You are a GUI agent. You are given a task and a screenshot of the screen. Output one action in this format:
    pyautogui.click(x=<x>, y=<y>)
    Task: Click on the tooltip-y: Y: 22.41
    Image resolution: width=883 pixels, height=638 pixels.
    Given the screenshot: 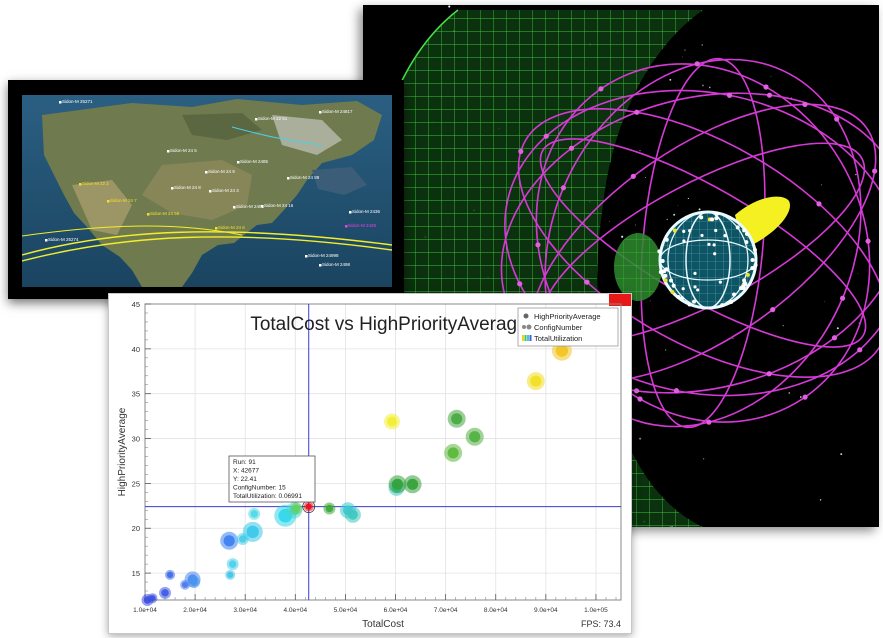 What is the action you would take?
    pyautogui.click(x=245, y=479)
    